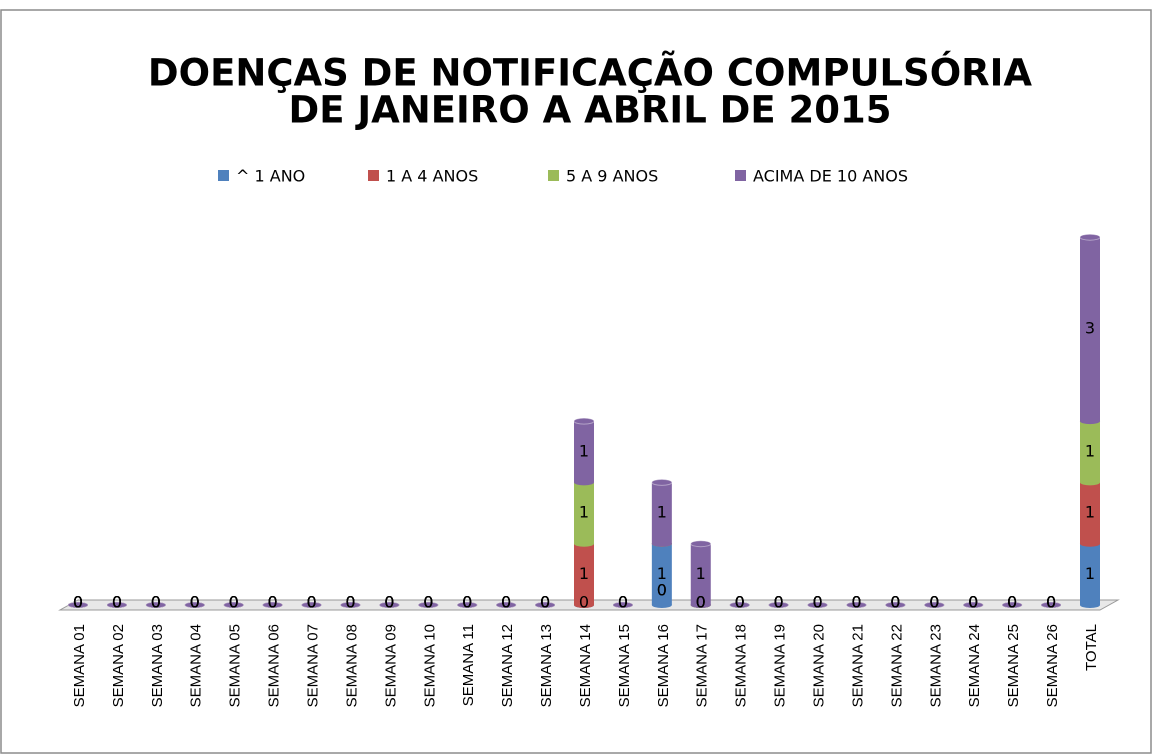  Describe the element at coordinates (313, 665) in the screenshot. I see `x-tick-label: SEMANA 07` at that location.